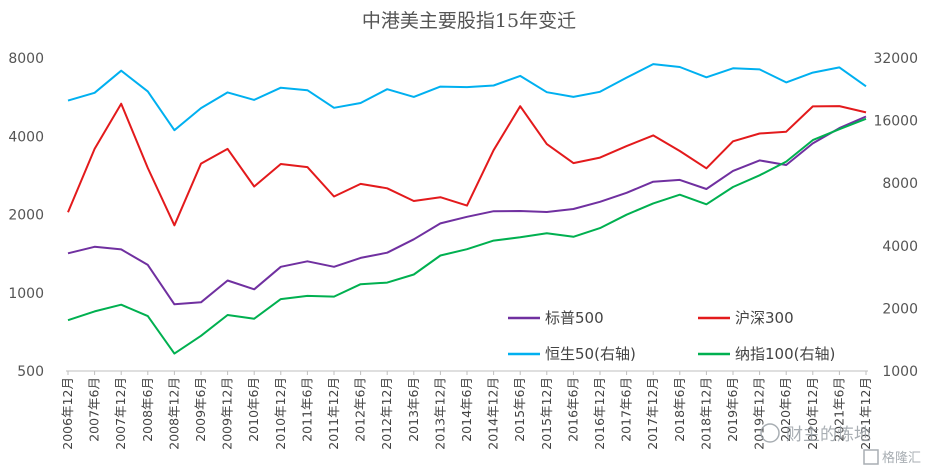  I want to click on right-tick-label-0: 1000, so click(900, 372).